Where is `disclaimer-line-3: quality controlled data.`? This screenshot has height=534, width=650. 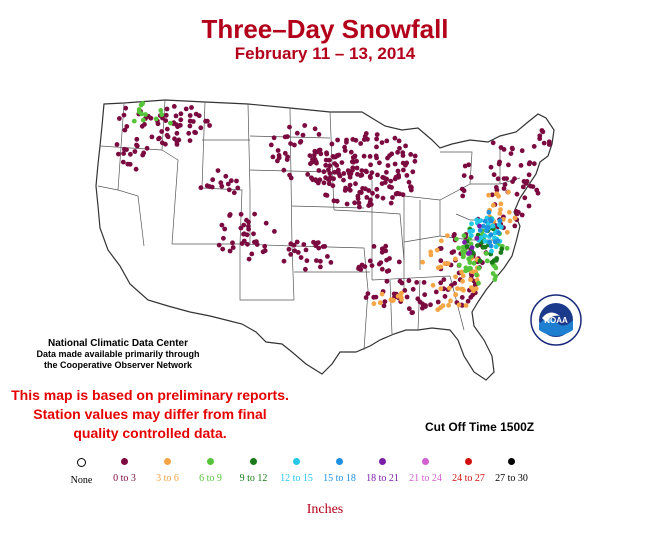
disclaimer-line-3: quality controlled data. is located at coordinates (150, 433).